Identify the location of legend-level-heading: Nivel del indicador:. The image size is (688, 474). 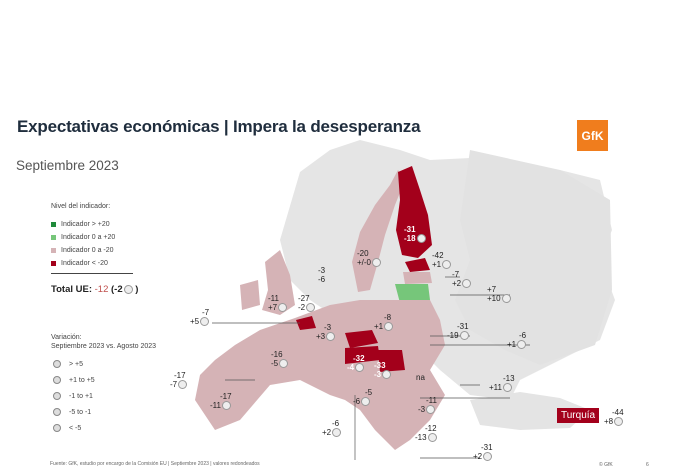
(81, 206).